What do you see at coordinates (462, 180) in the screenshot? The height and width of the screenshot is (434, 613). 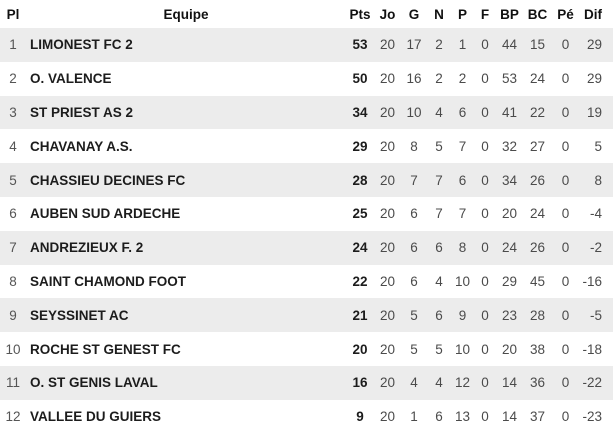 I see `cell-p: 6` at bounding box center [462, 180].